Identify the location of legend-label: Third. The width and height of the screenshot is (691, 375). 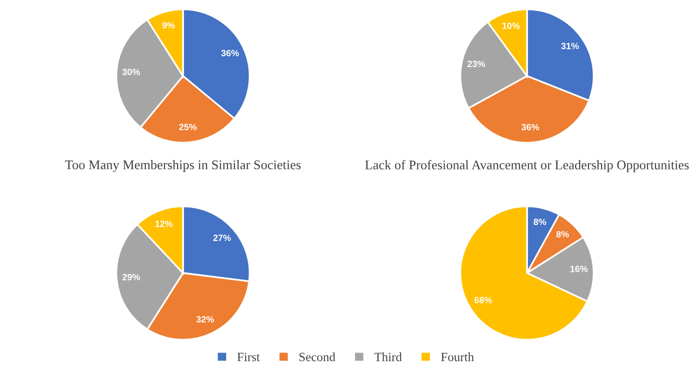
(388, 357).